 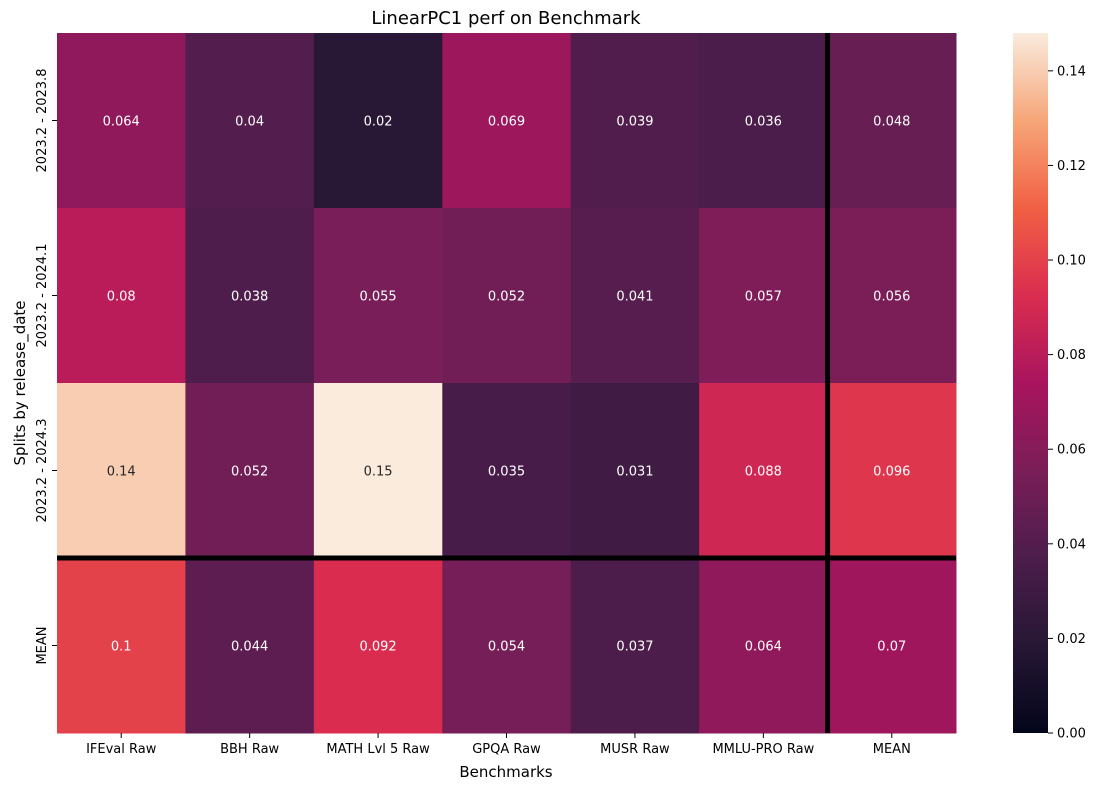 I want to click on cell-value-label: 0.1, so click(x=121, y=647).